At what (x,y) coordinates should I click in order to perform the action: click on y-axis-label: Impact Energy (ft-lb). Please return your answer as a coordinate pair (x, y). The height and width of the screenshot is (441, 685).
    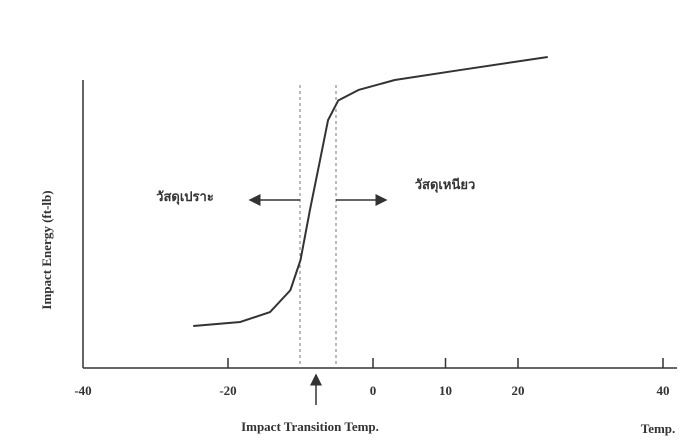
    Looking at the image, I should click on (46, 249).